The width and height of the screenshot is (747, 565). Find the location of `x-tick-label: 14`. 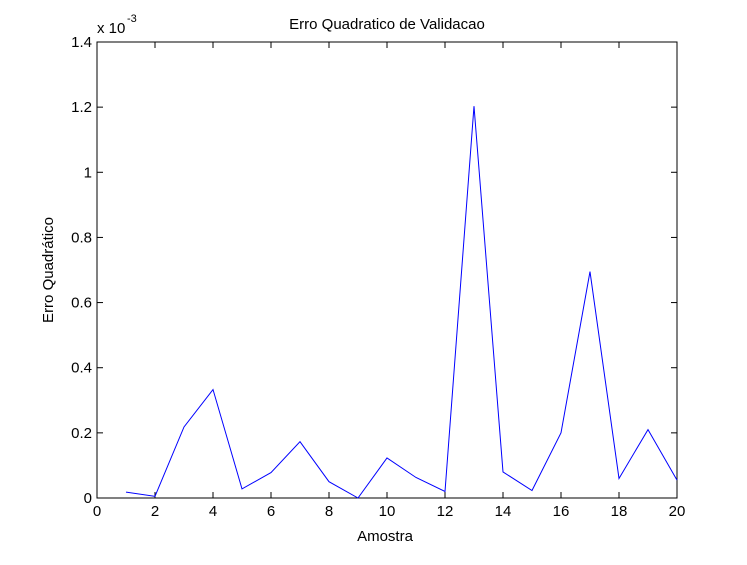

x-tick-label: 14 is located at coordinates (503, 511).